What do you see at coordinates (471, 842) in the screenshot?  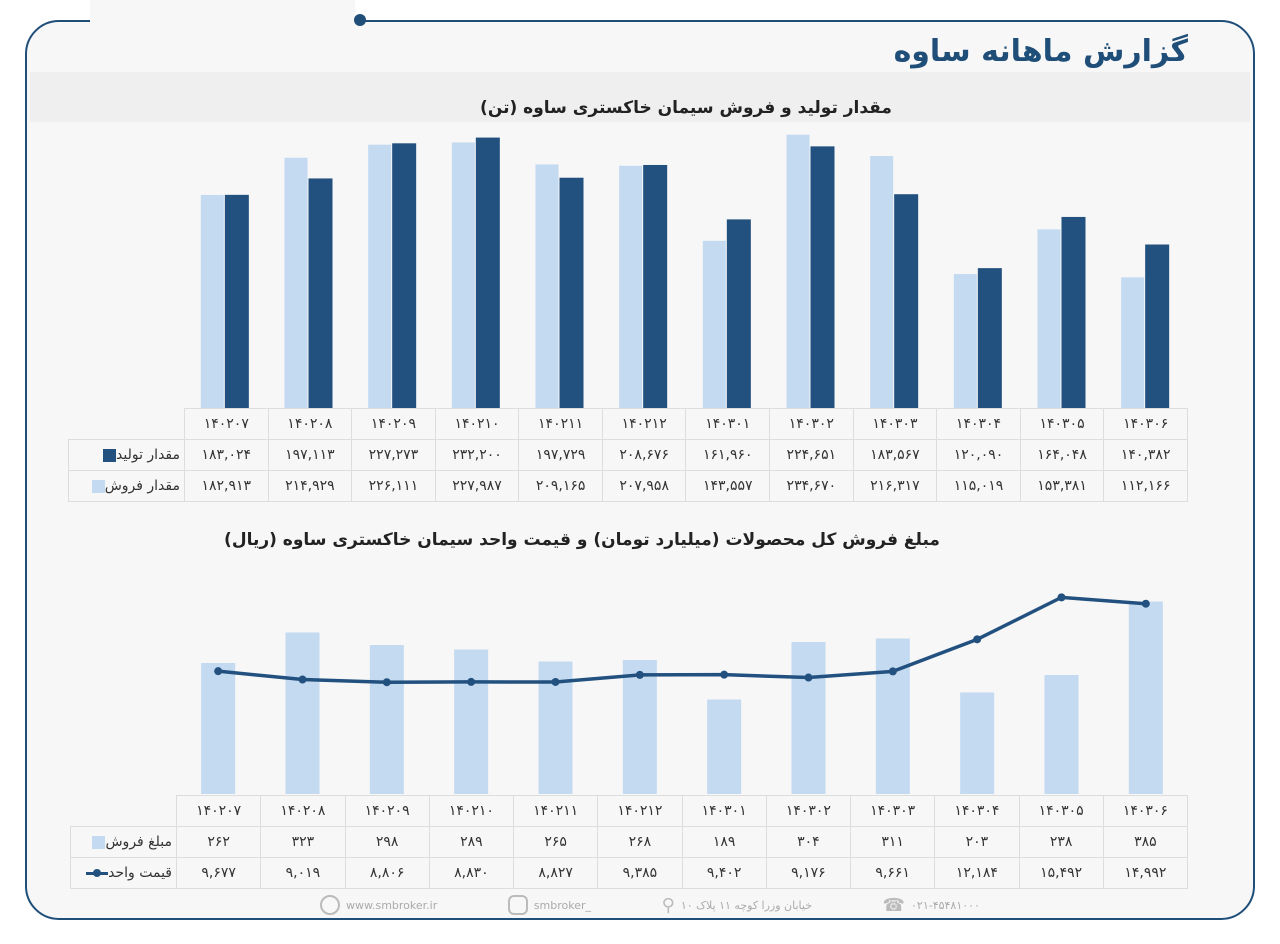 I see `data-label: ۲۸۹` at bounding box center [471, 842].